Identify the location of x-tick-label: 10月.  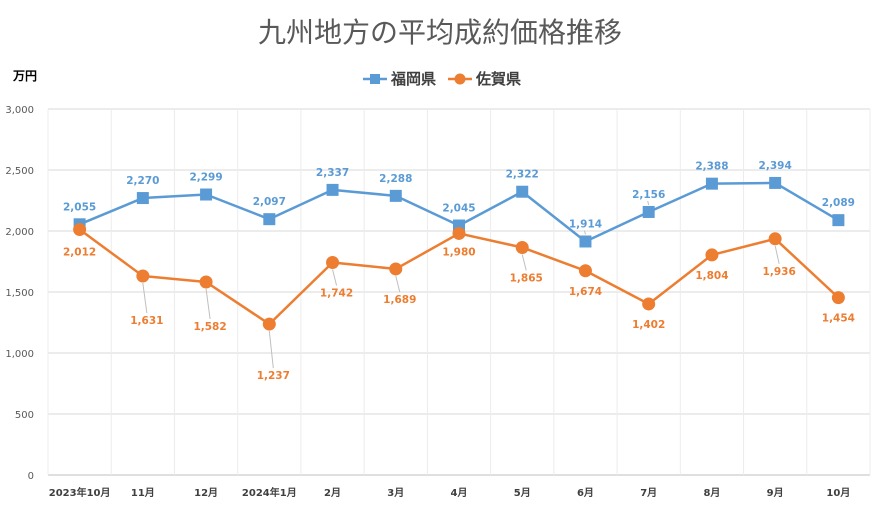
(838, 493).